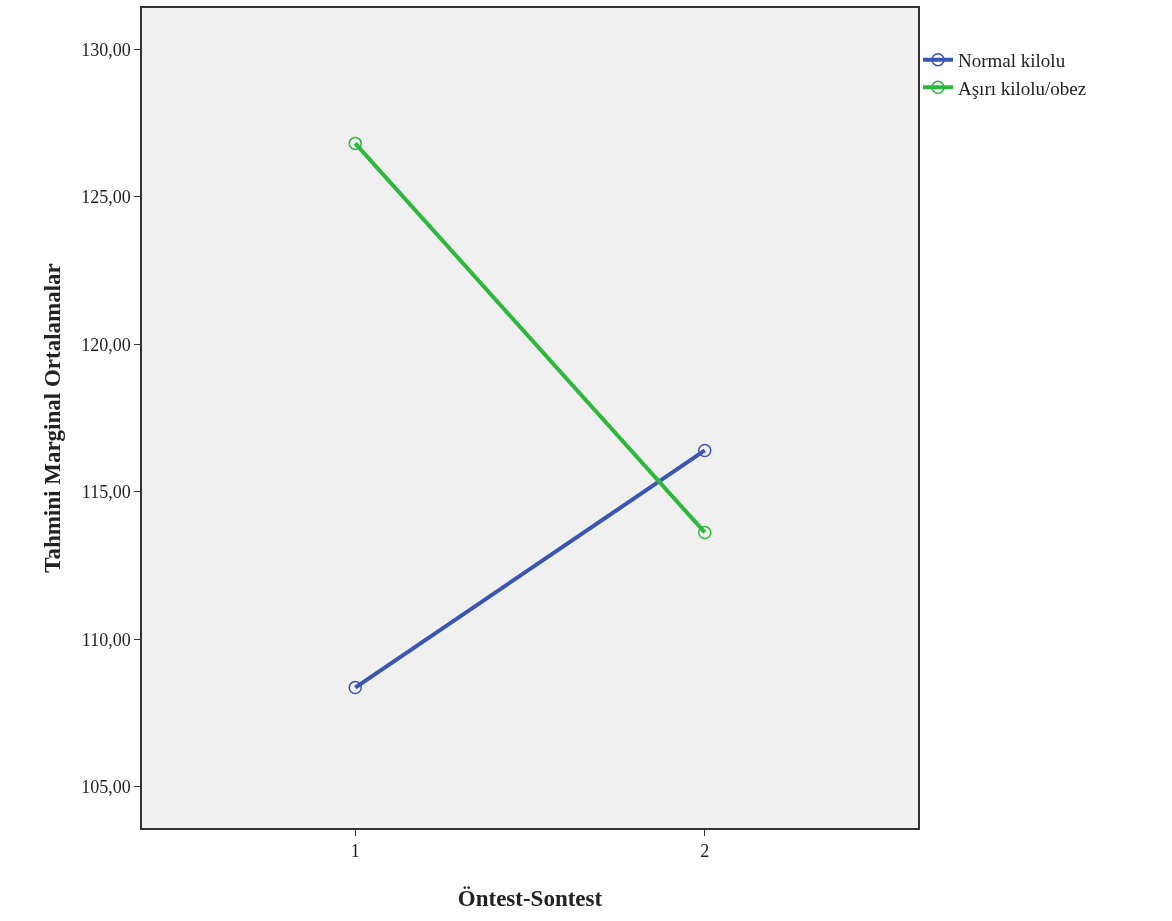  What do you see at coordinates (106, 492) in the screenshot?
I see `y-tick-label: 115,00` at bounding box center [106, 492].